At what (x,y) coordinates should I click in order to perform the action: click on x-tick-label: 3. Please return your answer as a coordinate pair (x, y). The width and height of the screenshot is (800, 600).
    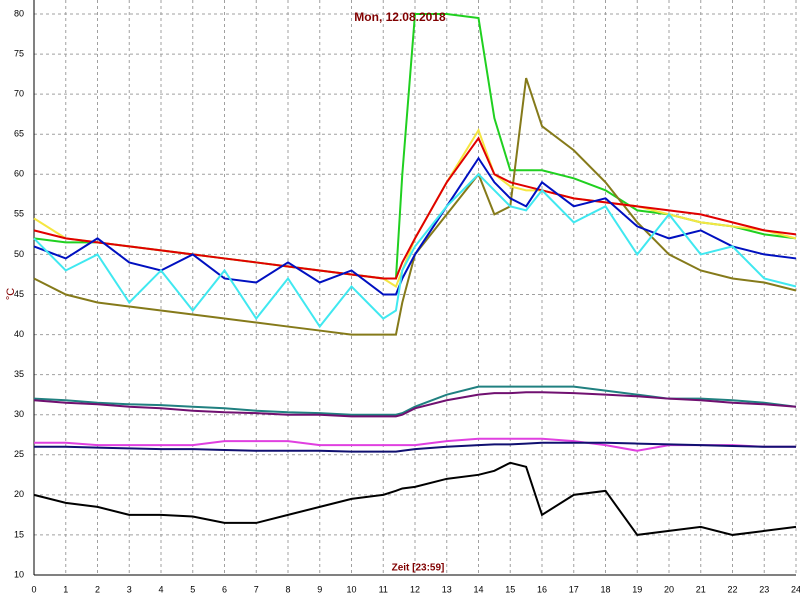
    Looking at the image, I should click on (129, 589).